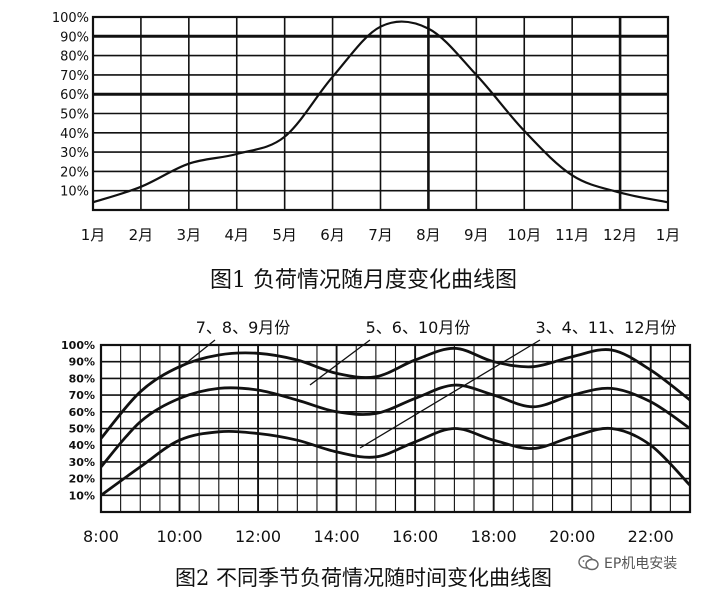  What do you see at coordinates (243, 327) in the screenshot?
I see `legend-label: 7、8、9月份` at bounding box center [243, 327].